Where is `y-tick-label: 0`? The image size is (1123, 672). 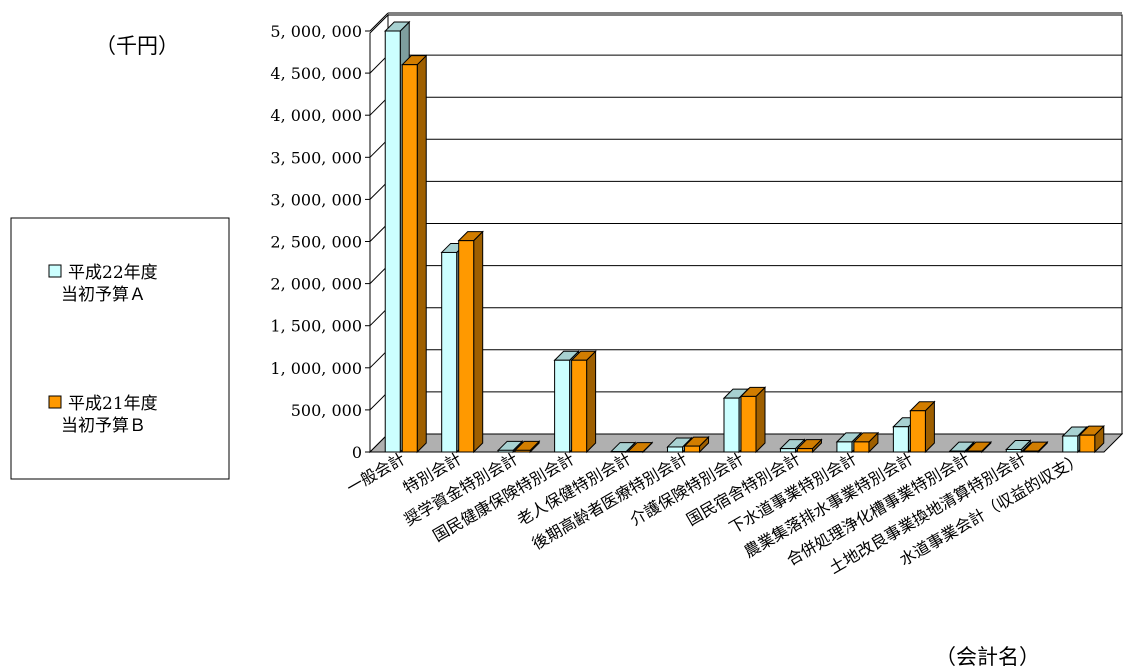 y-tick-label: 0 is located at coordinates (357, 452).